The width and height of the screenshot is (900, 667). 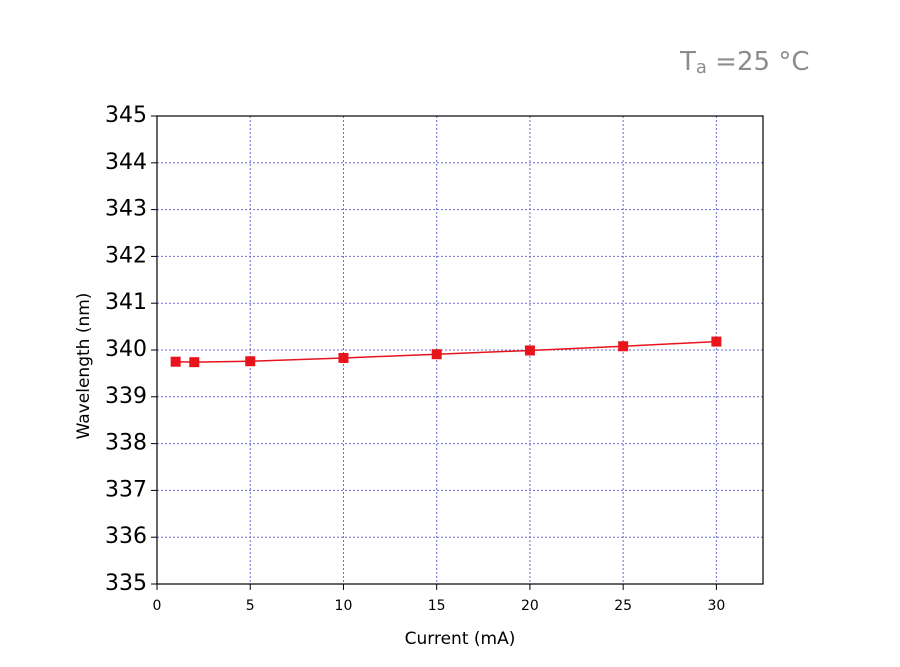 I want to click on y-tick-label: 344, so click(x=126, y=162).